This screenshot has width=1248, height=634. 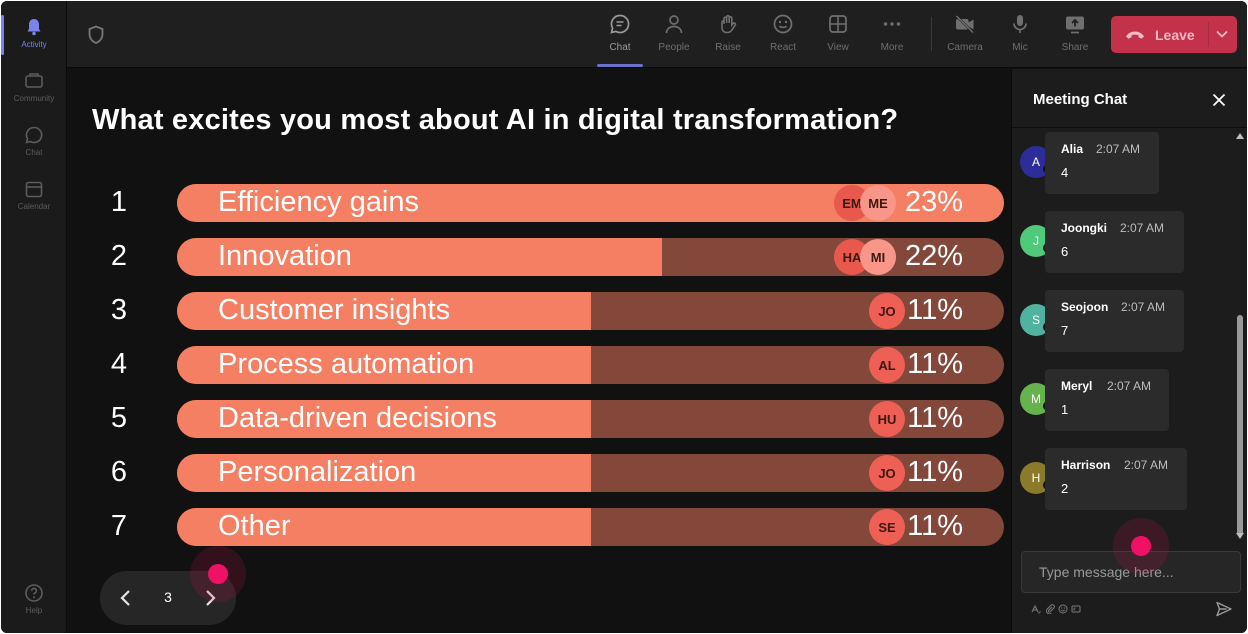 I want to click on chat-message-input, so click(x=1131, y=572).